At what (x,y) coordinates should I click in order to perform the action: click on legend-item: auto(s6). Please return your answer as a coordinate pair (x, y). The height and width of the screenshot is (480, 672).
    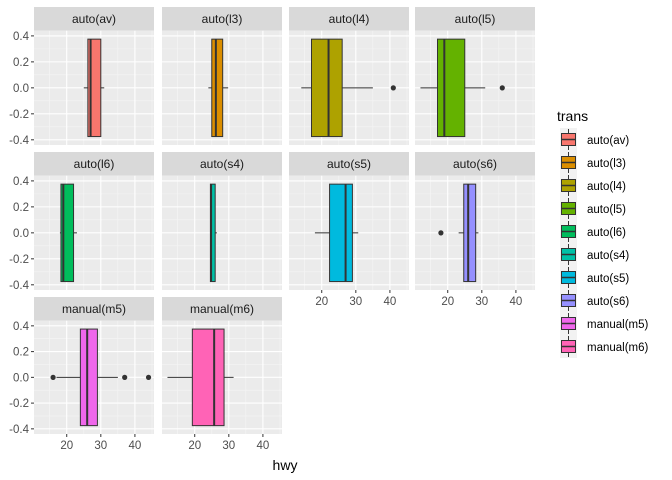
    Looking at the image, I should click on (594, 300).